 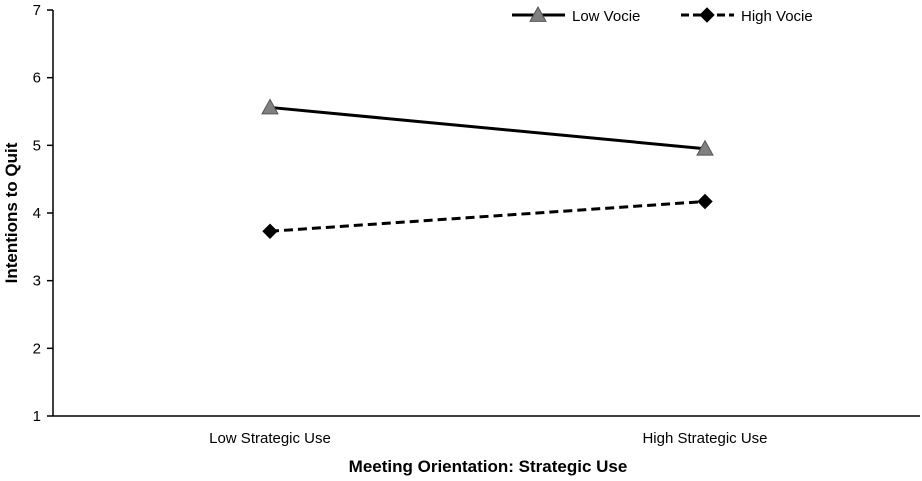 What do you see at coordinates (11, 212) in the screenshot?
I see `y-axis-title: Intentions to Quit` at bounding box center [11, 212].